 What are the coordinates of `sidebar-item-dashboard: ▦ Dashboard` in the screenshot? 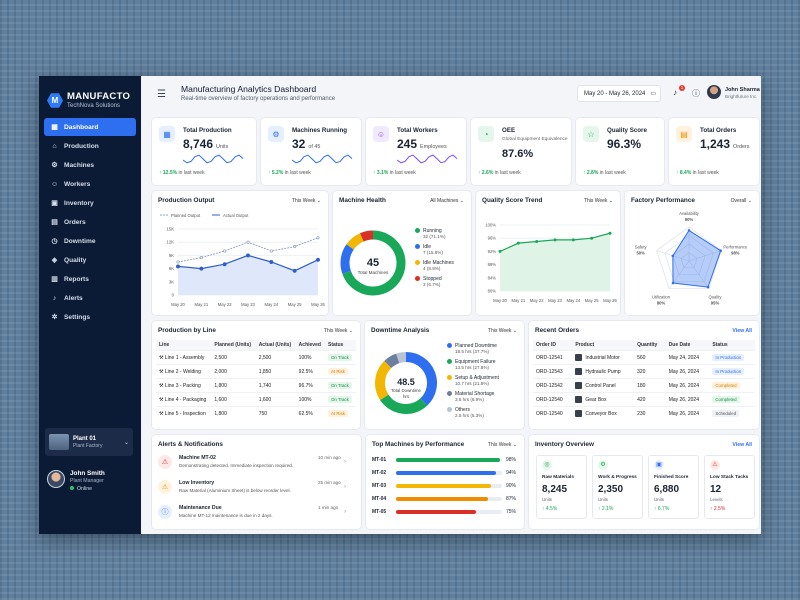 It's located at (90, 127).